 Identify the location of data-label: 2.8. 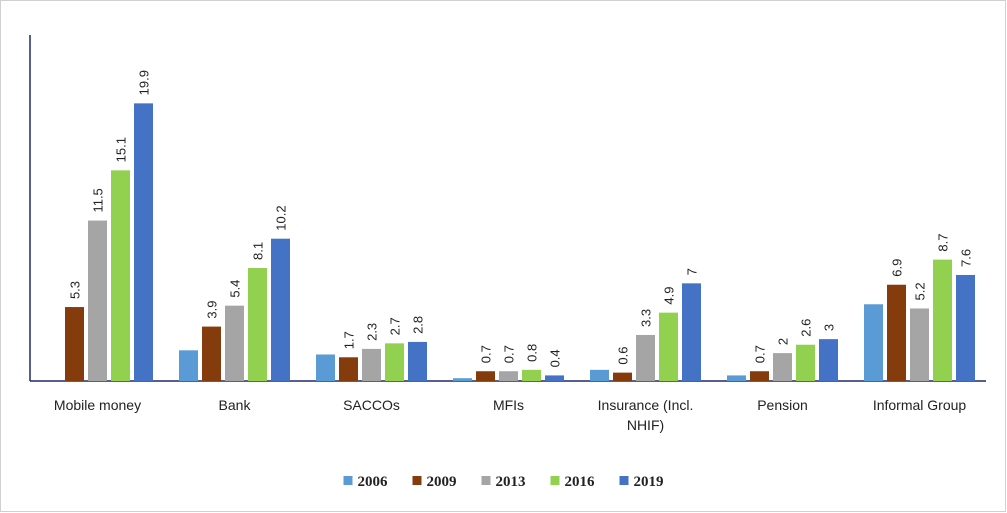
(418, 325).